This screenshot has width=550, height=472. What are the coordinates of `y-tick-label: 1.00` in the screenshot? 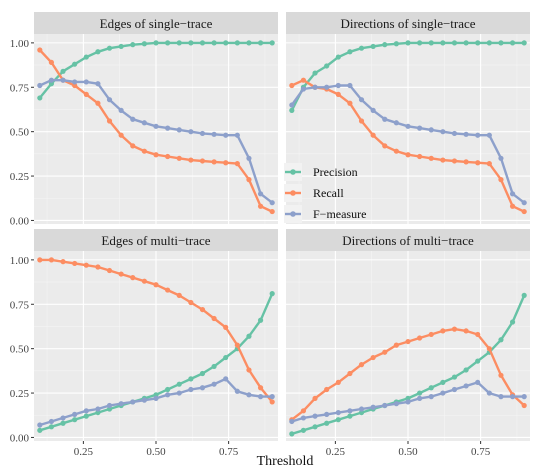 It's located at (20, 261).